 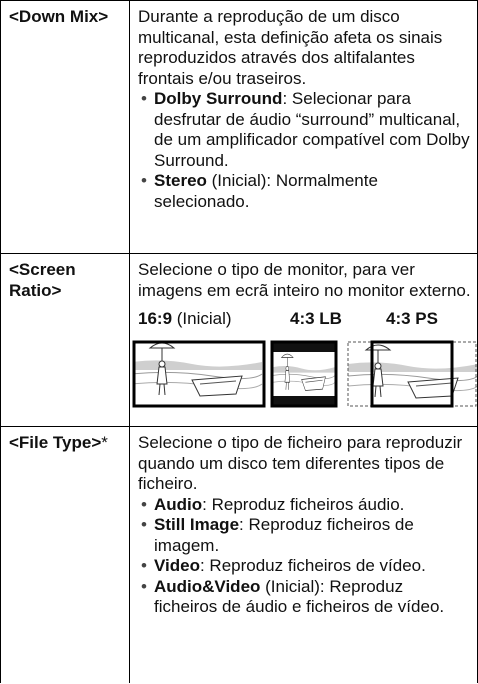 I want to click on ratio-illustrations, so click(x=304, y=373).